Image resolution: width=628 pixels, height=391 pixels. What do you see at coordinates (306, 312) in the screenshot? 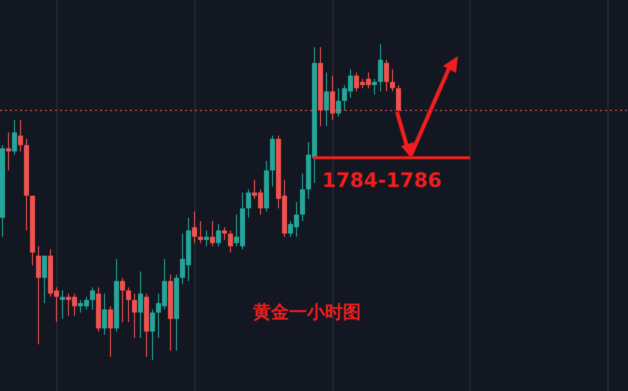
I see `text: 黄金一小时图` at bounding box center [306, 312].